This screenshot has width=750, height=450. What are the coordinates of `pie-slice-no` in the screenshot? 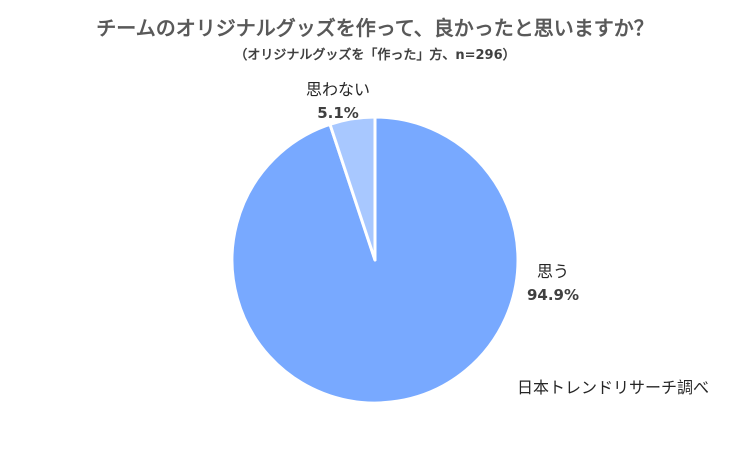 It's located at (352, 188).